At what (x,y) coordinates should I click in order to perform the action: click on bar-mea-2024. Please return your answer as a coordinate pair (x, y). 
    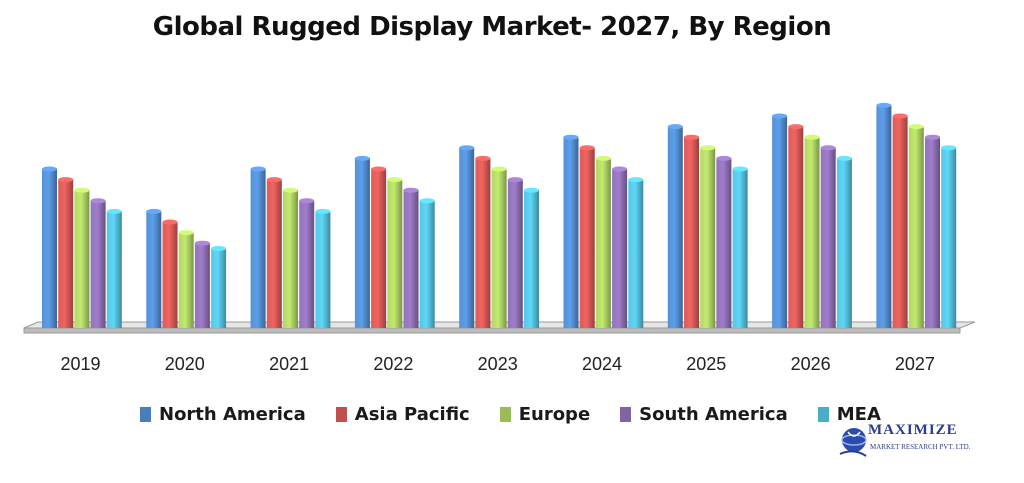
    Looking at the image, I should click on (636, 252).